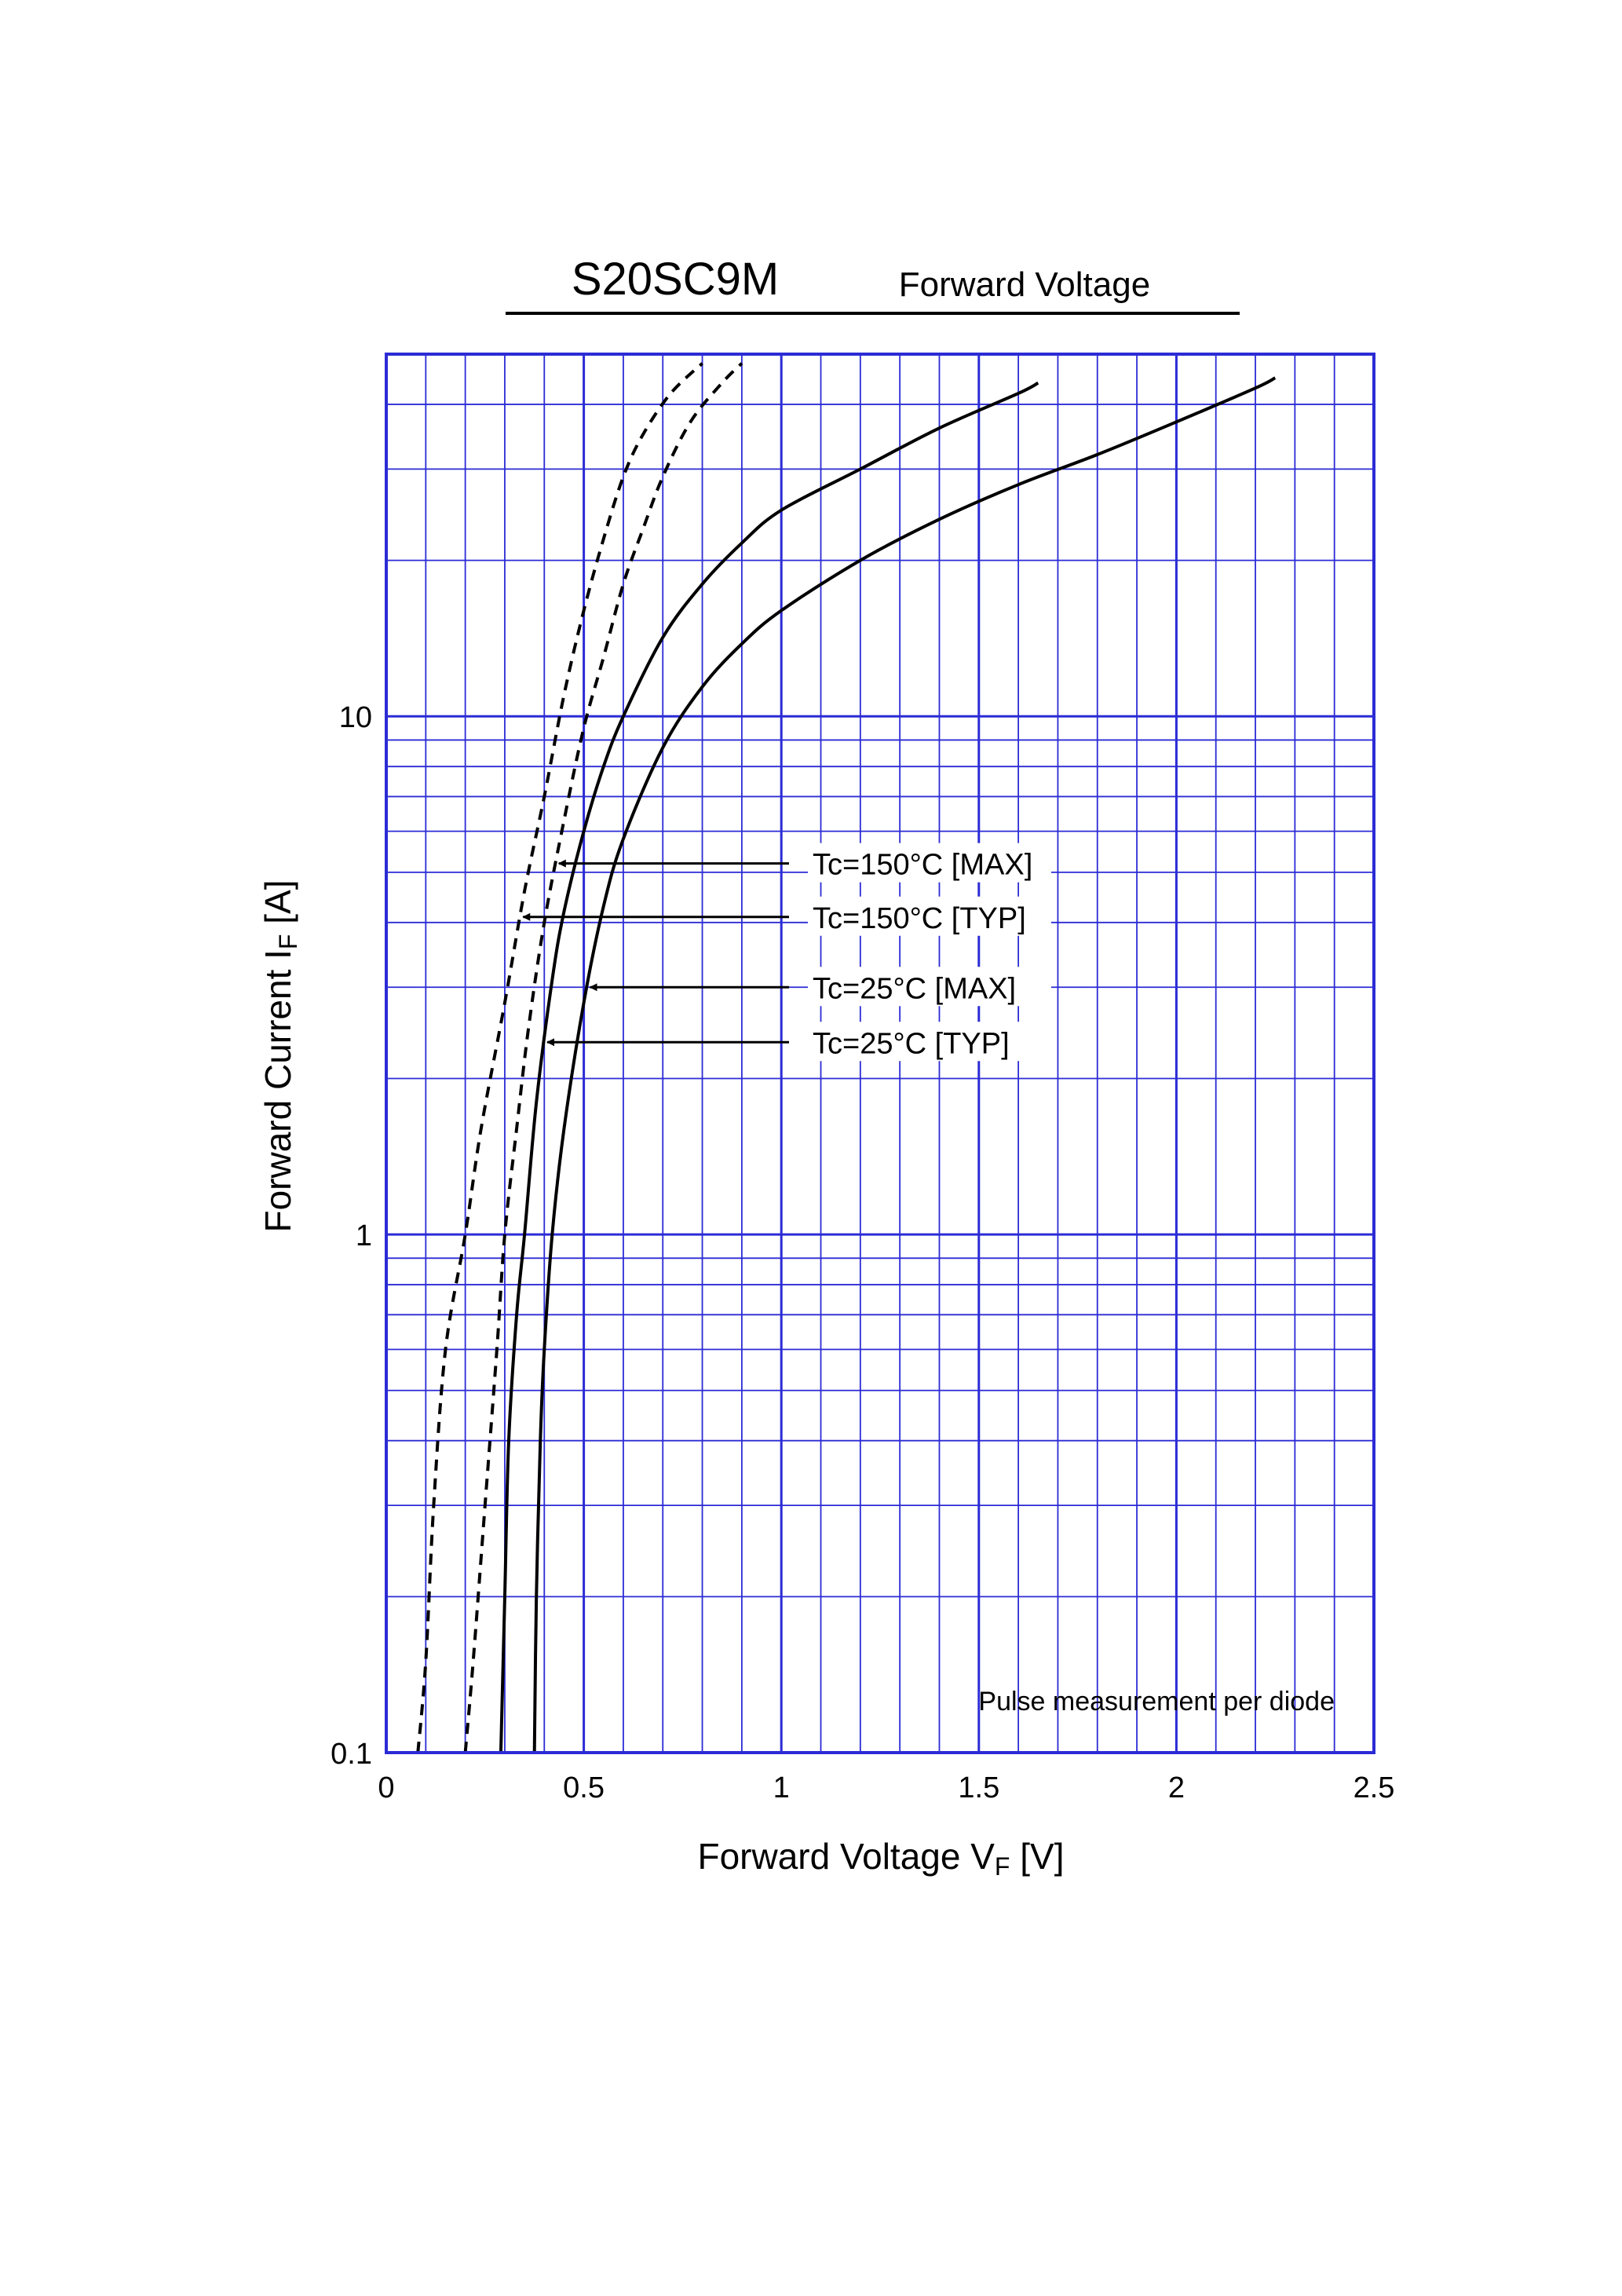 The image size is (1622, 2296). I want to click on annotation-label: Tc=150°C [TYP], so click(919, 919).